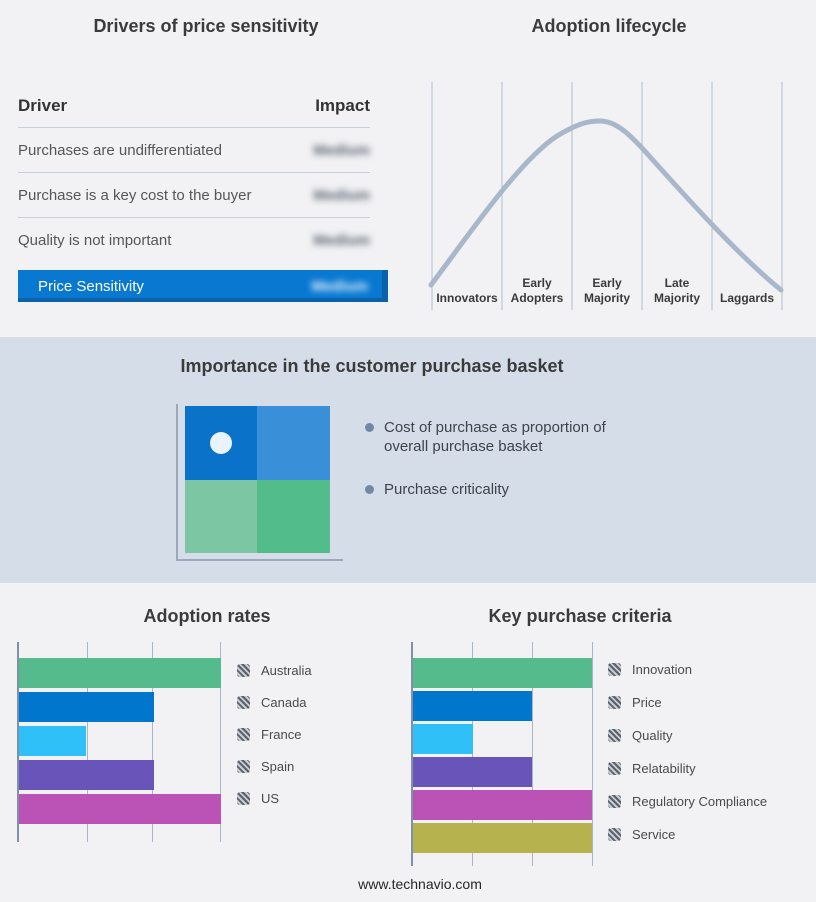  What do you see at coordinates (664, 768) in the screenshot?
I see `legend-label: Relatability` at bounding box center [664, 768].